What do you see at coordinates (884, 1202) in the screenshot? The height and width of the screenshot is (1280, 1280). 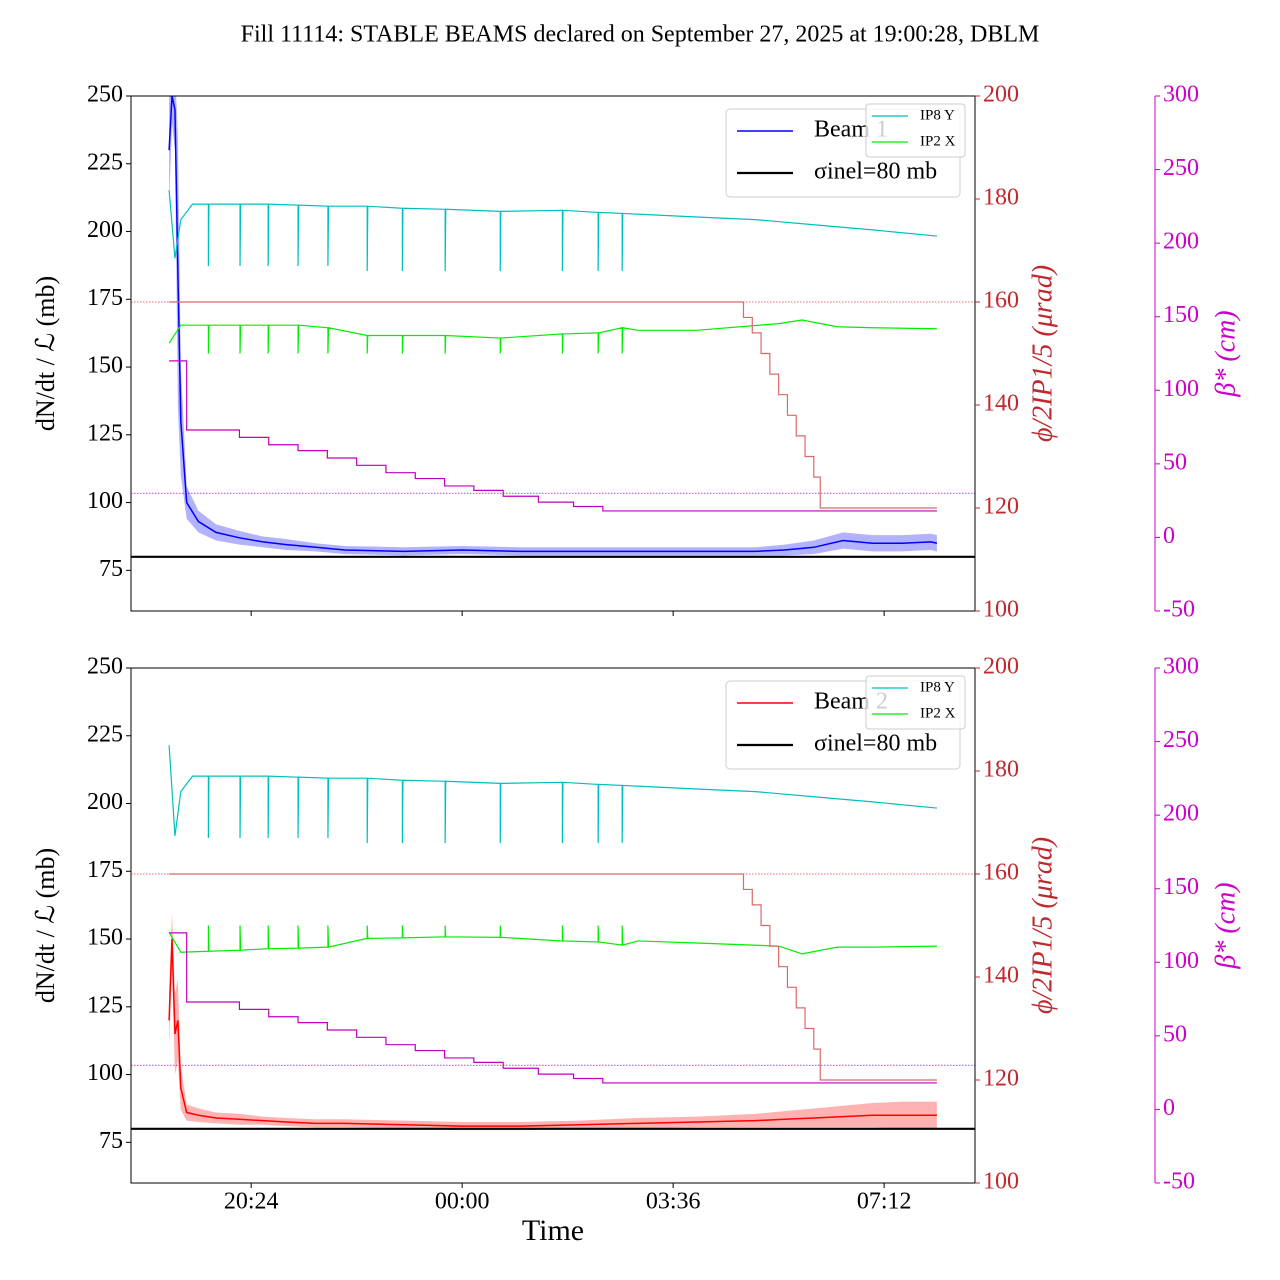 I see `x-tick-label: 07:12` at bounding box center [884, 1202].